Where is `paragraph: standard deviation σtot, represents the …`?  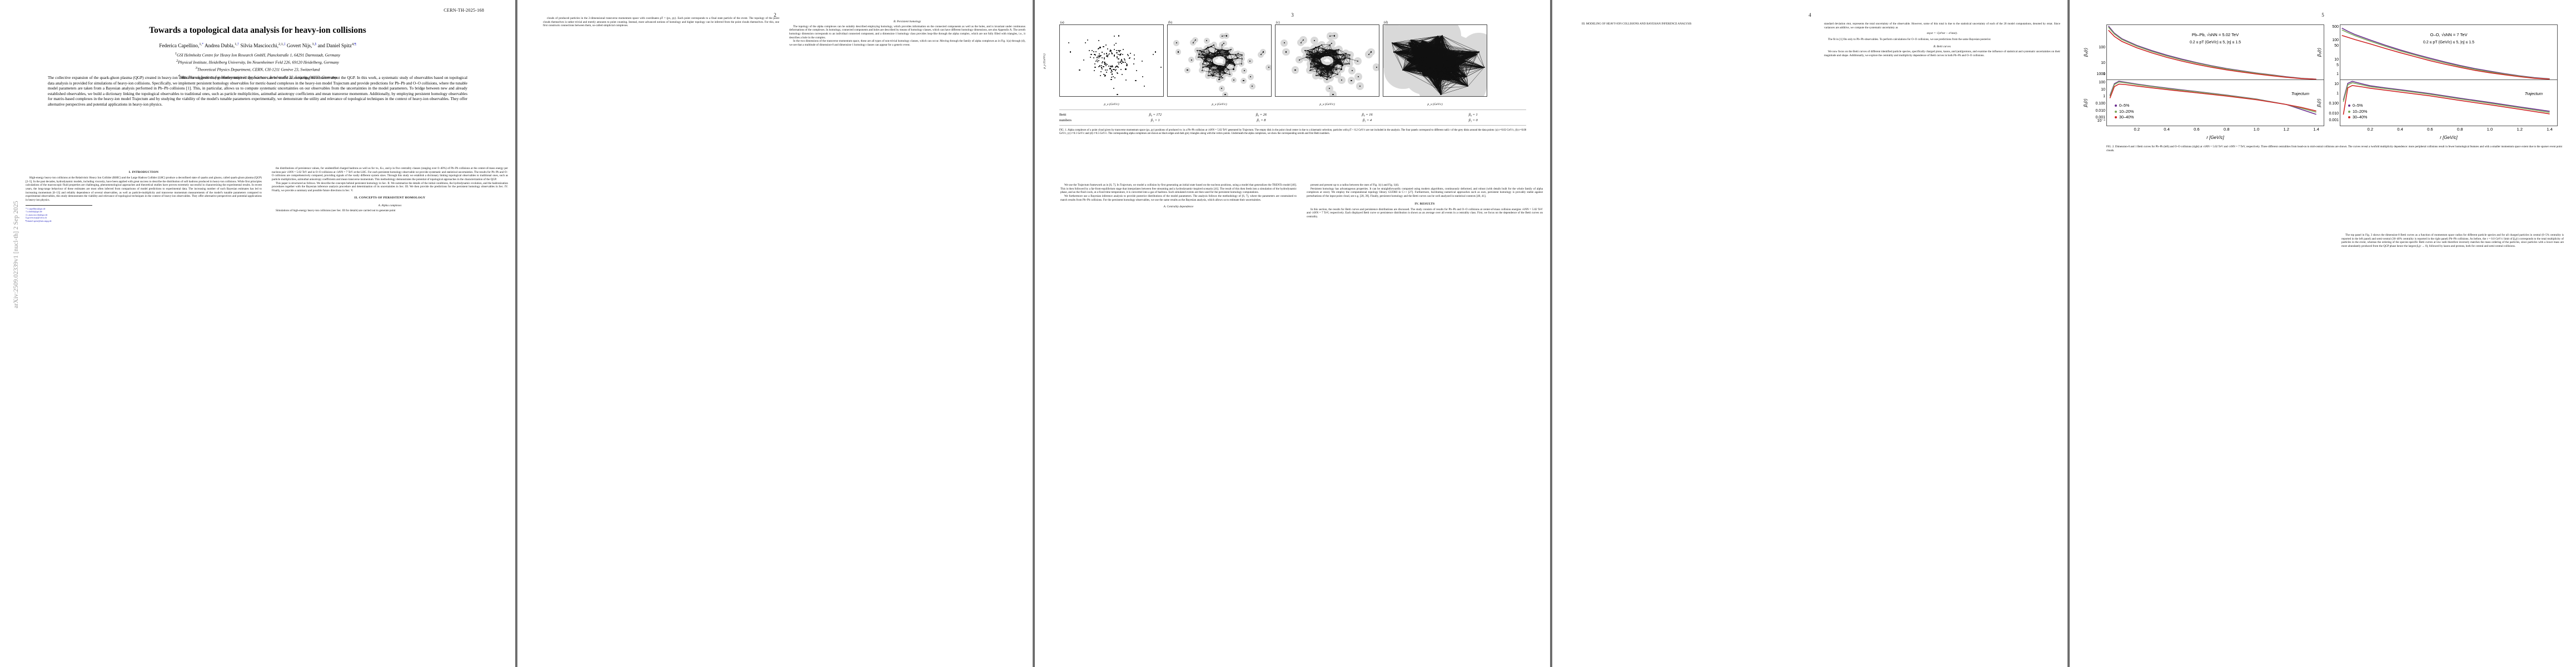 paragraph: standard deviation σtot, represents the … is located at coordinates (1942, 25).